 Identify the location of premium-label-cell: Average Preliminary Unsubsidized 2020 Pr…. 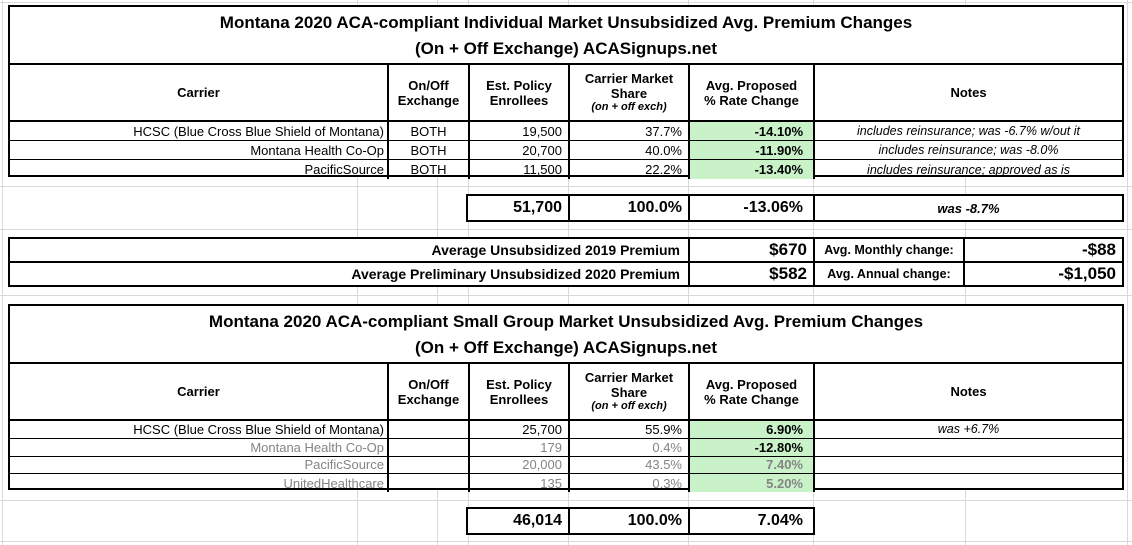
(349, 274).